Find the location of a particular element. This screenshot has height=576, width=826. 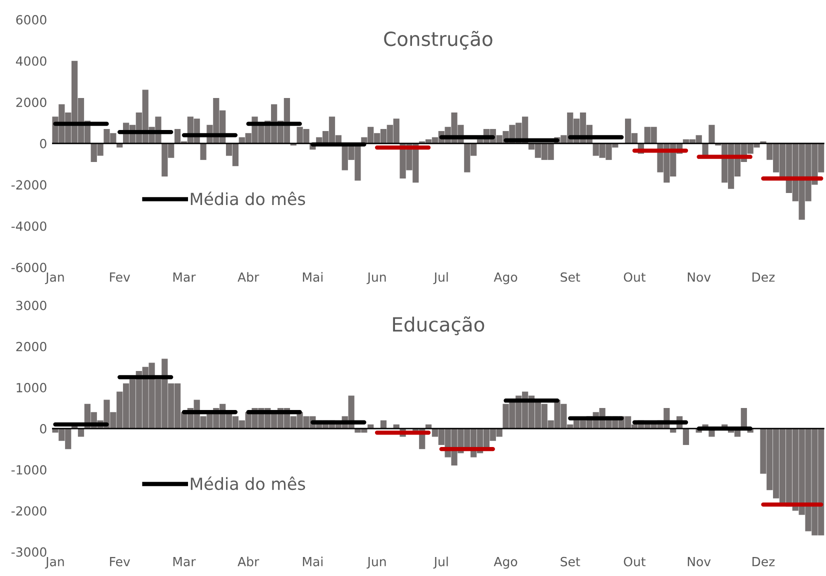

y-tick-label: -6000 is located at coordinates (28, 267).